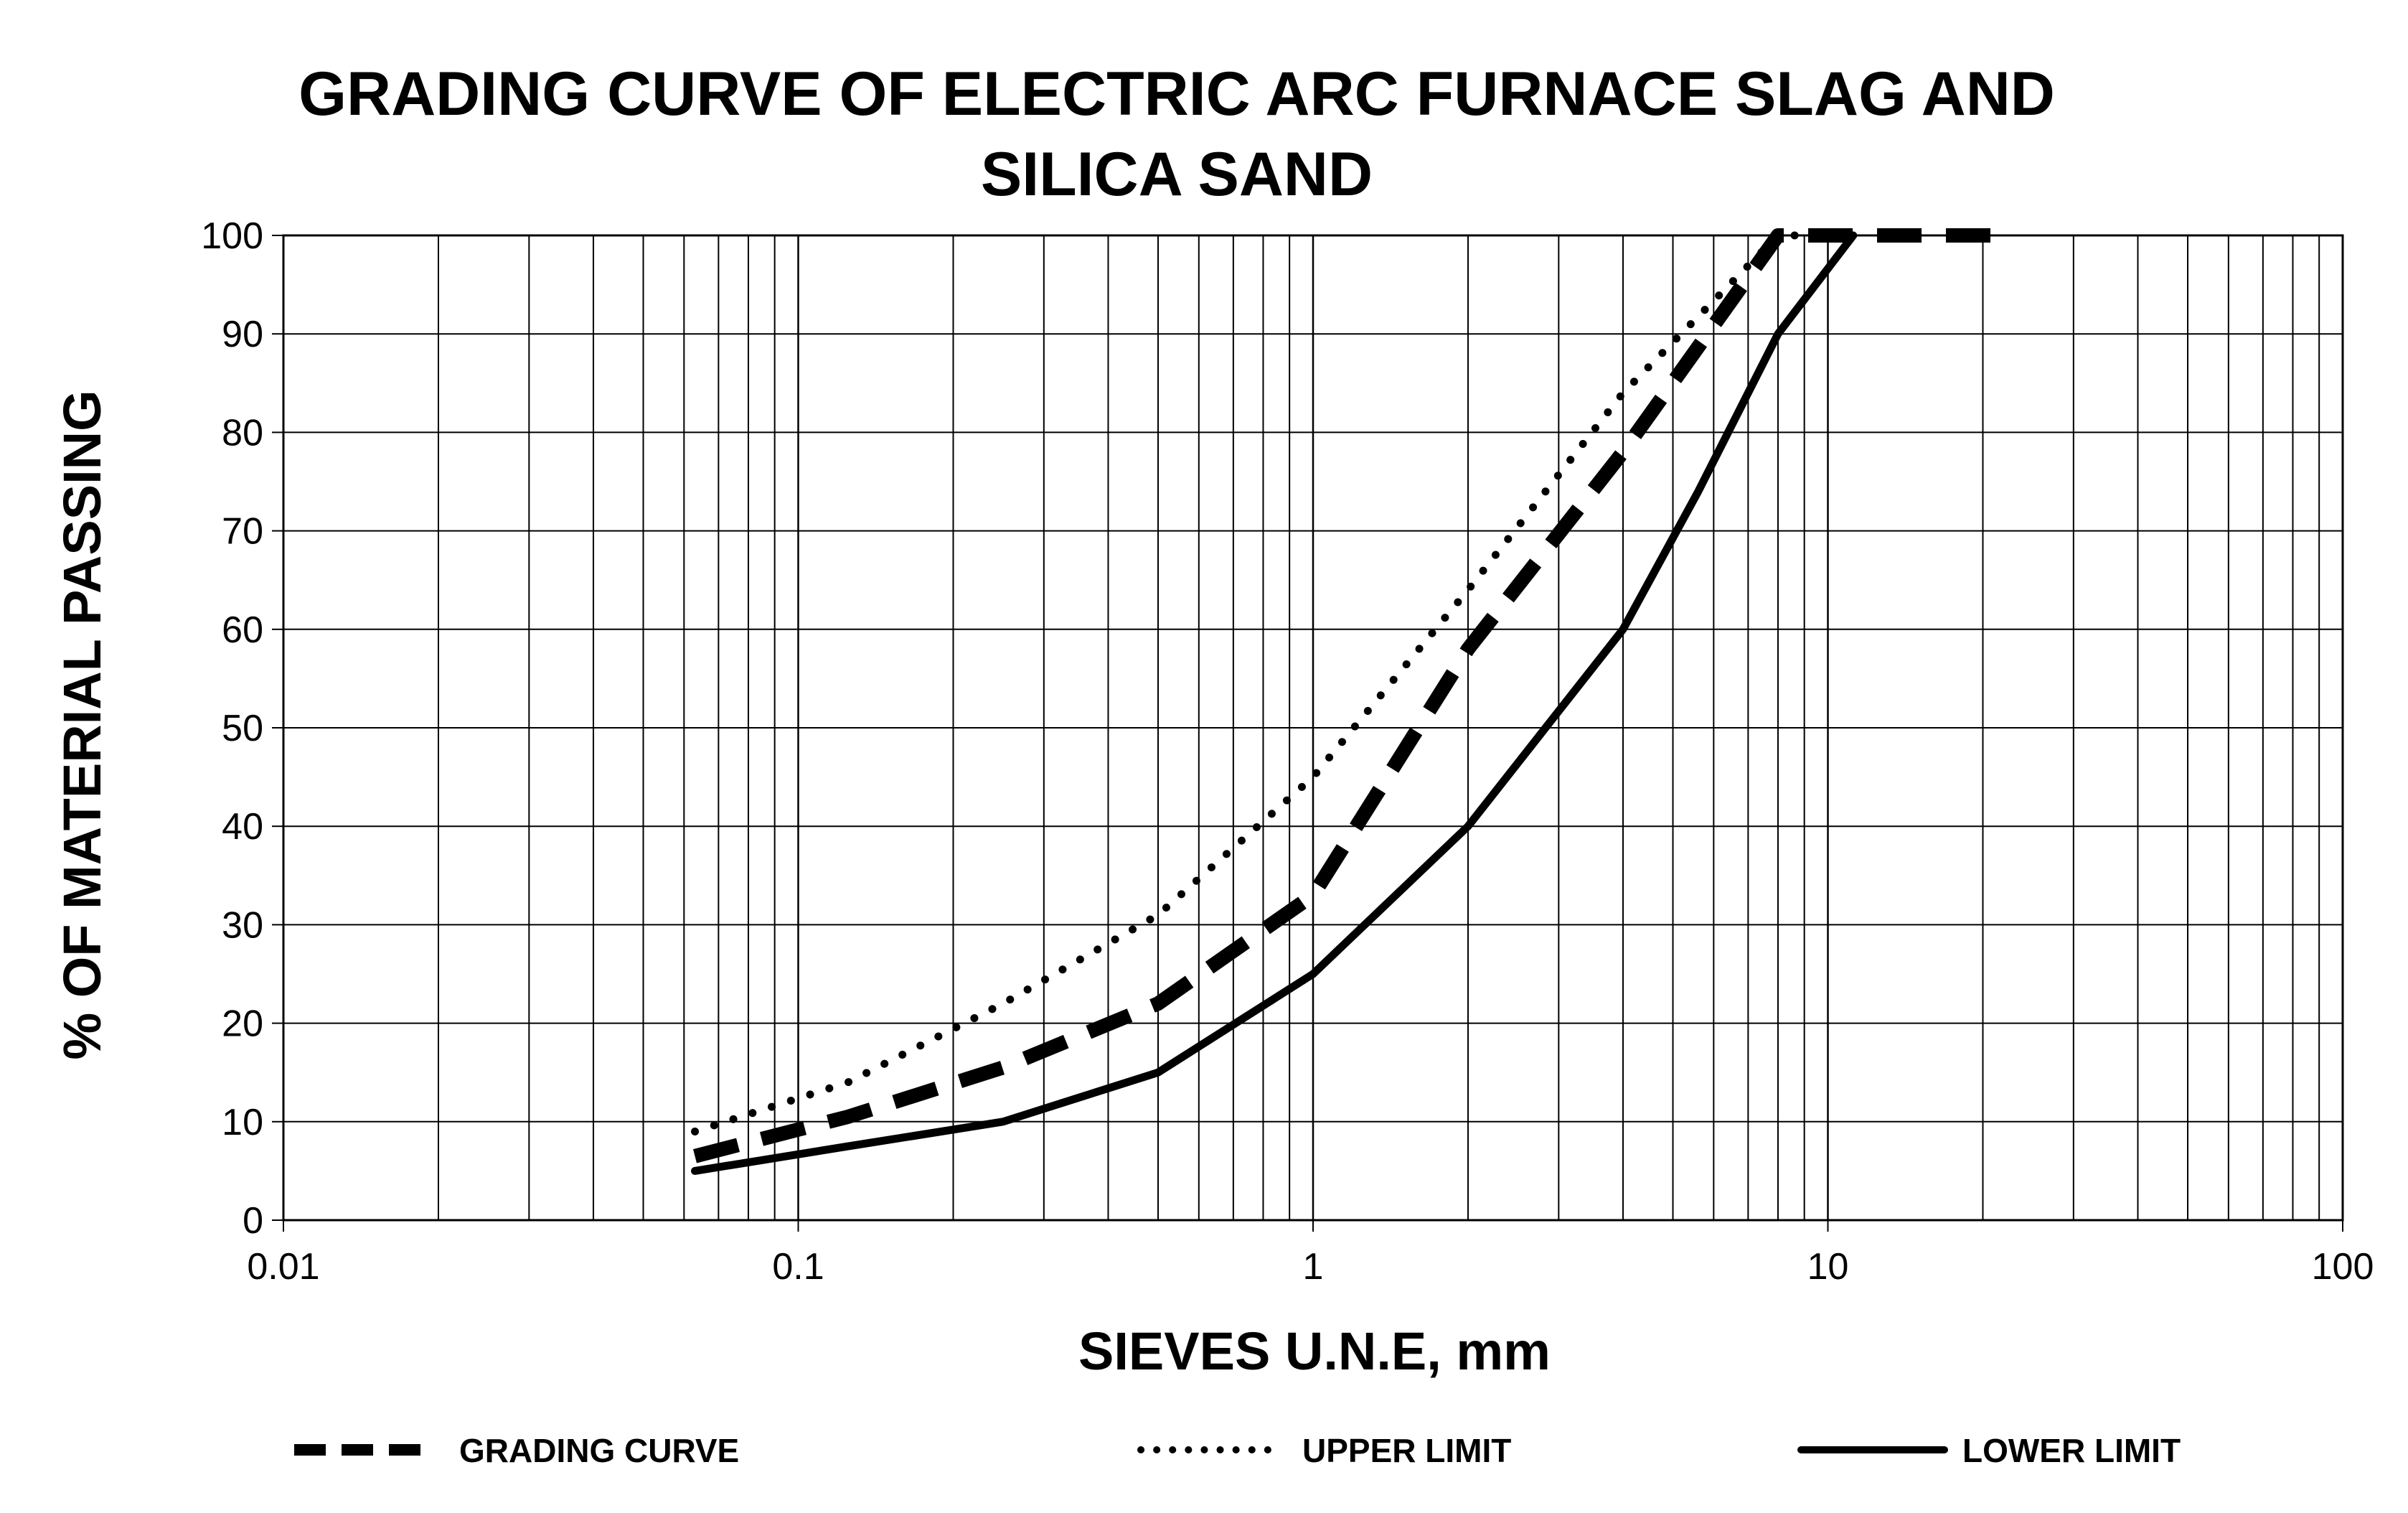  I want to click on legend: GRADING CURVE UPPER LIMIT LOWER LIMIT, so click(1237, 1450).